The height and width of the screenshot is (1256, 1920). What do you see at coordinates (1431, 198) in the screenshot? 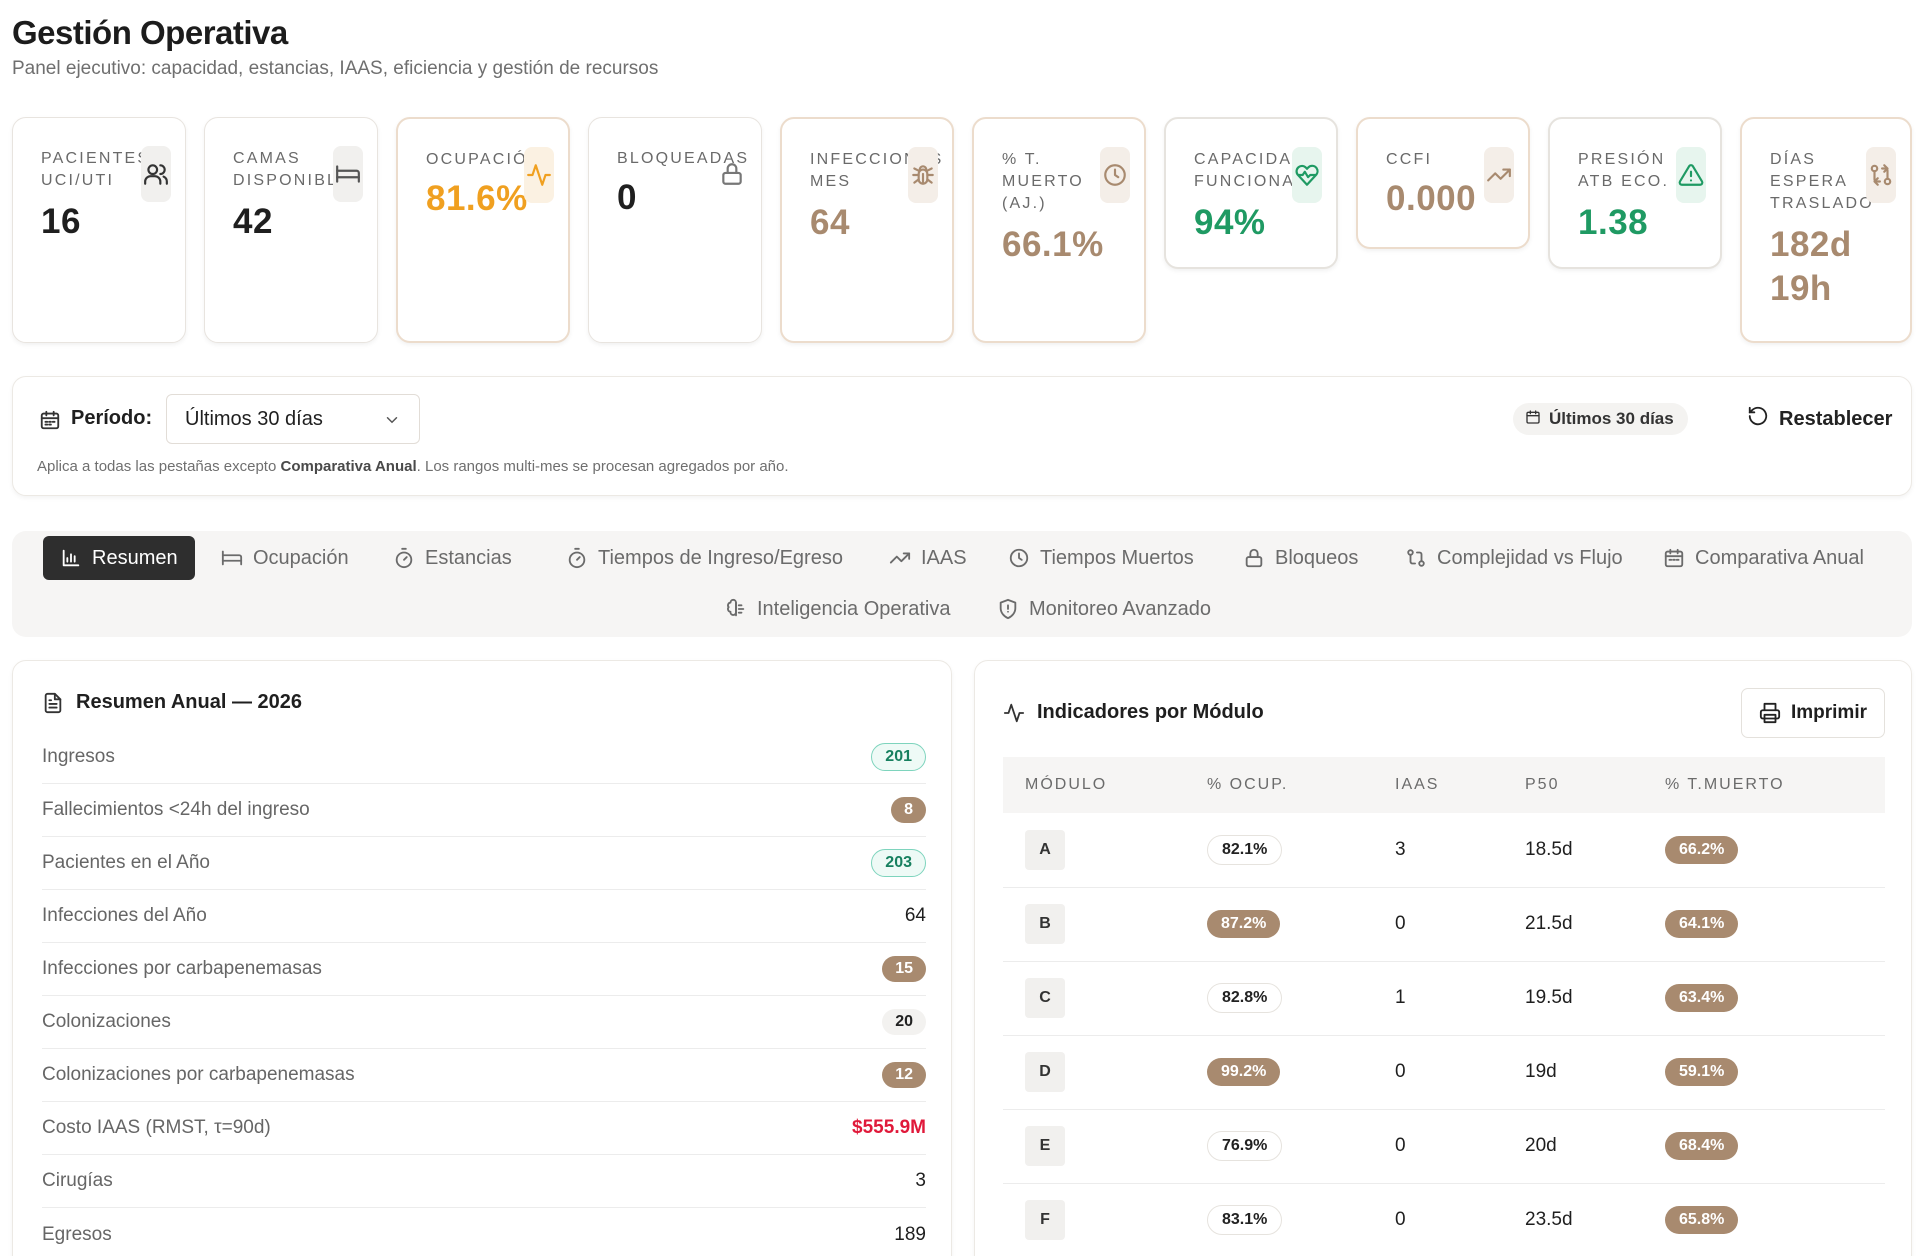
I see `kpi-value: 0.000` at bounding box center [1431, 198].